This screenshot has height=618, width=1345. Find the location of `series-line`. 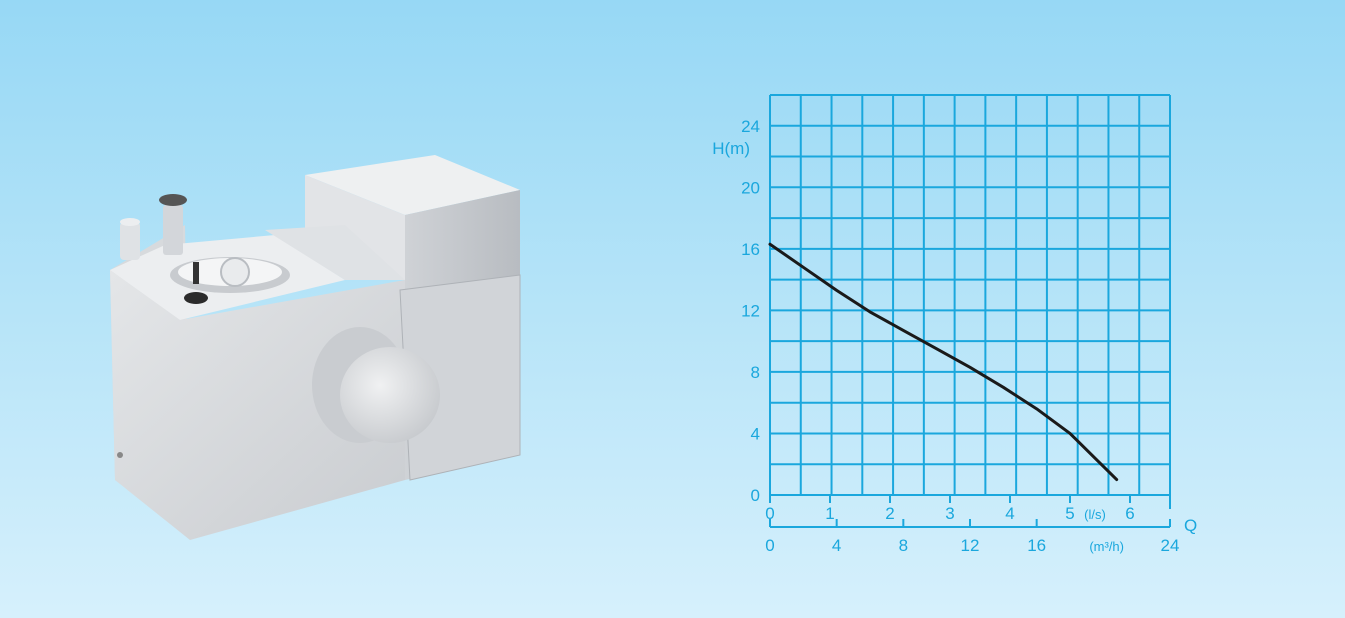

series-line is located at coordinates (943, 362).